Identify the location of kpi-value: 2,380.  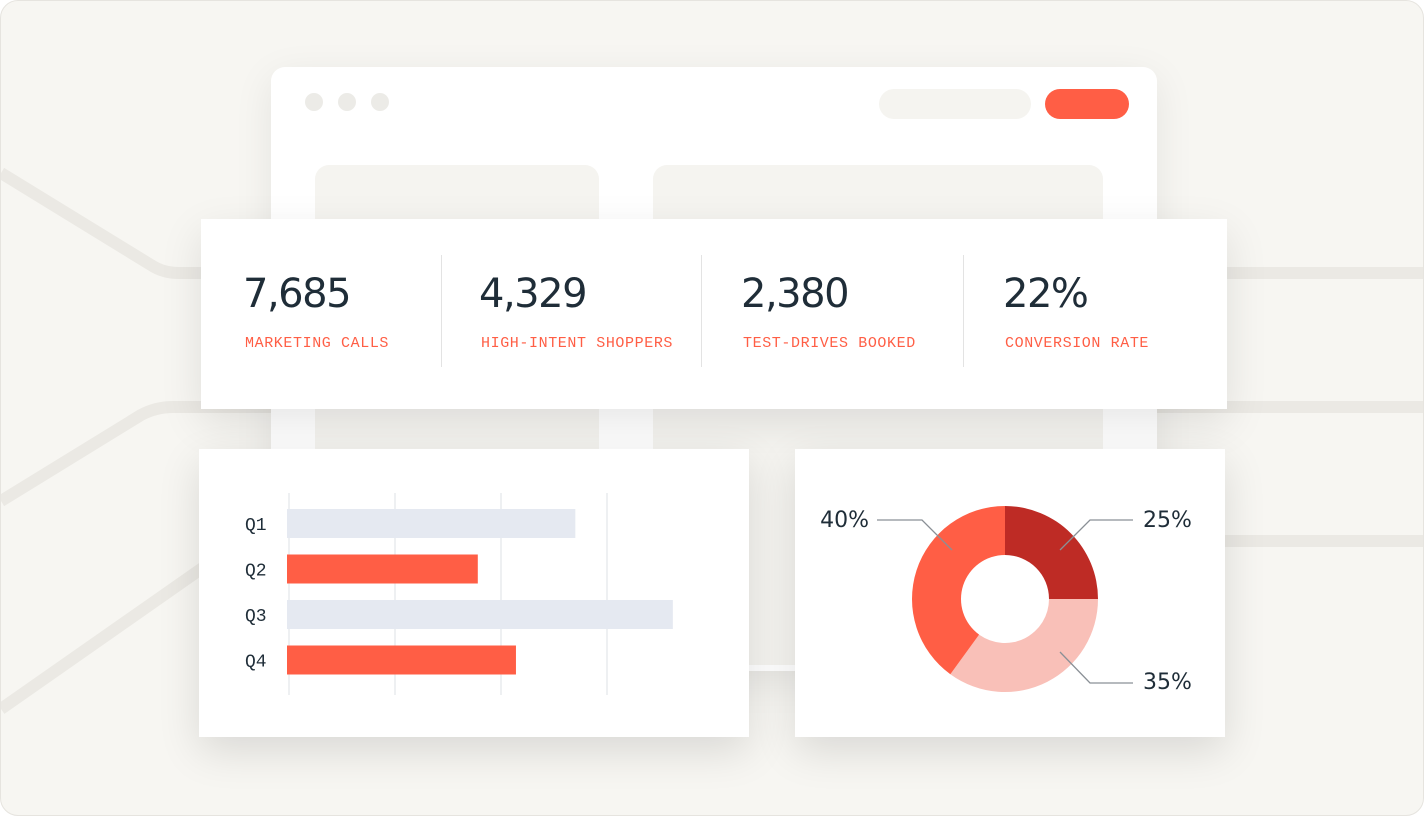
(795, 294).